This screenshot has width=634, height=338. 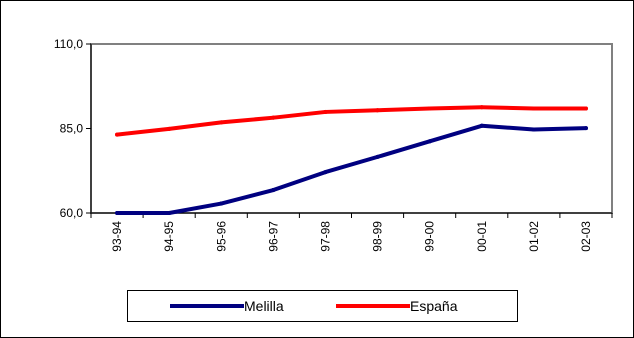 What do you see at coordinates (351, 121) in the screenshot?
I see `series-espana` at bounding box center [351, 121].